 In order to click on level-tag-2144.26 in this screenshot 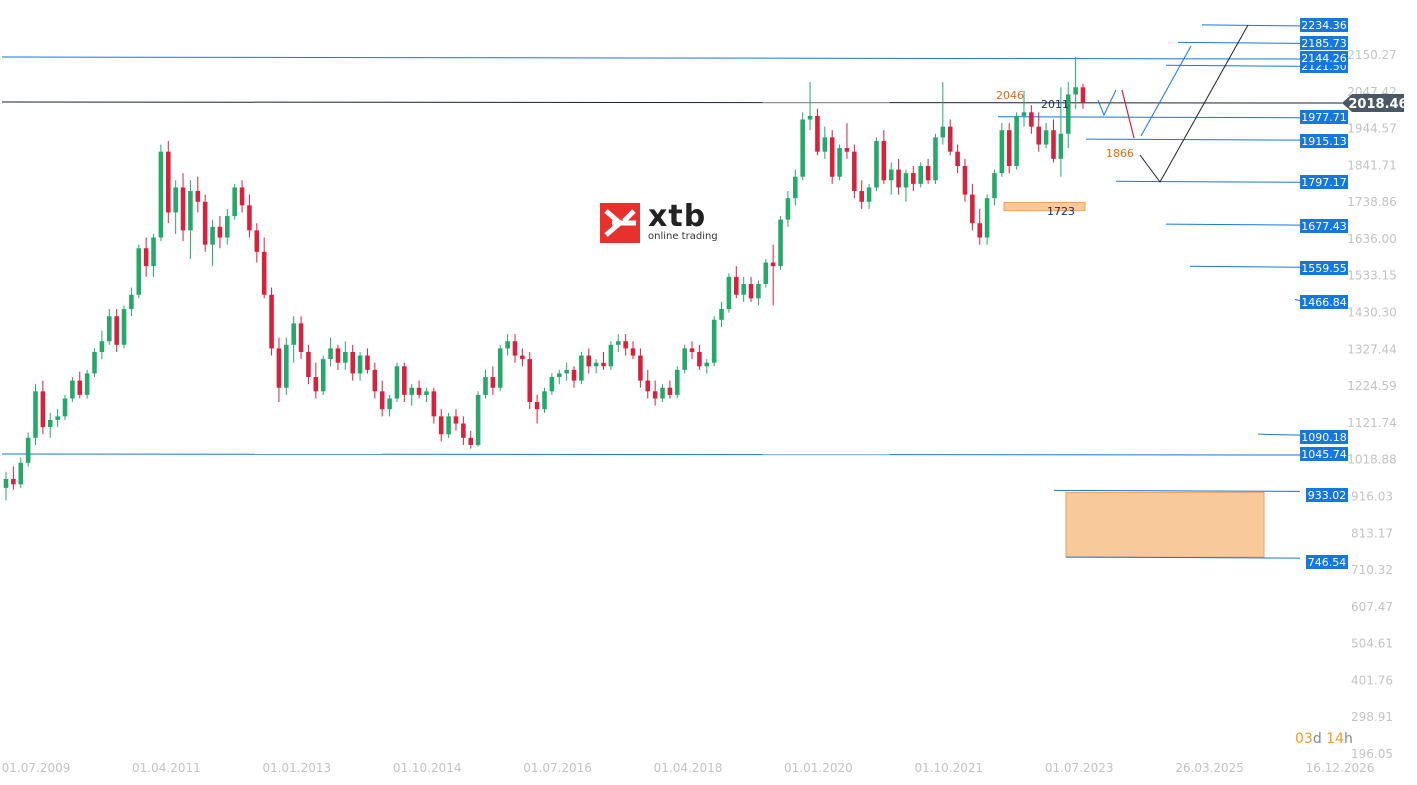, I will do `click(1324, 58)`.